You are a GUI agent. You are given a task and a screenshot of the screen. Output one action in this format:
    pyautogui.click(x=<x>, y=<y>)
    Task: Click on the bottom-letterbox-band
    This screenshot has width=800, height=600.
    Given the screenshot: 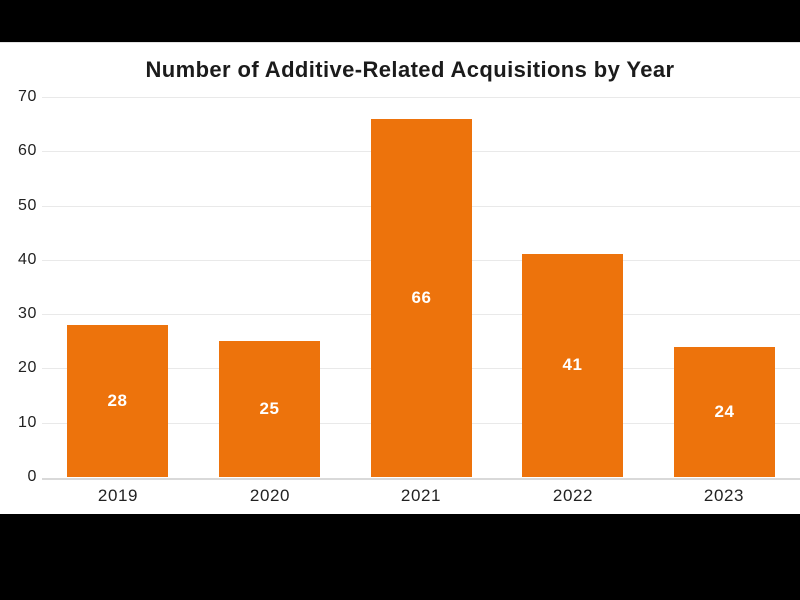 What is the action you would take?
    pyautogui.click(x=400, y=557)
    